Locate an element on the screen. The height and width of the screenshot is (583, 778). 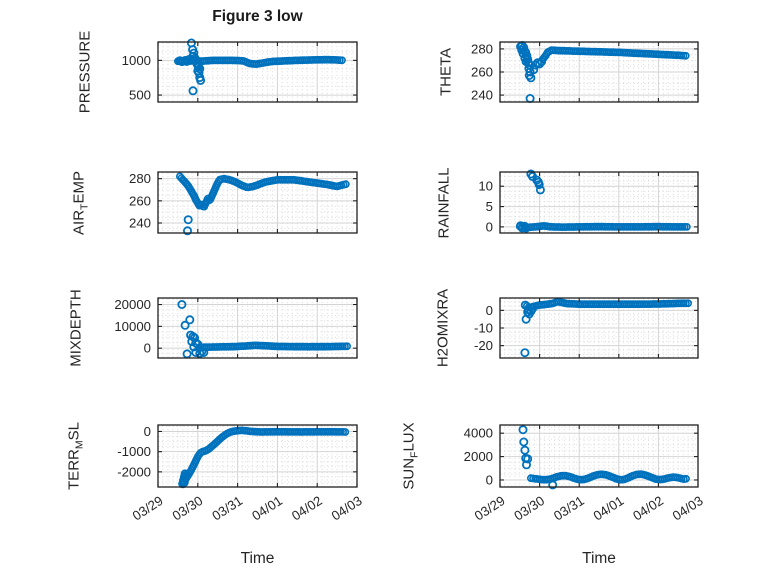
subplot-sunflux: 0 2000 4000 03/29 03/30 03/31 04/01 04/02 04/03 is located at coordinates (585, 474).